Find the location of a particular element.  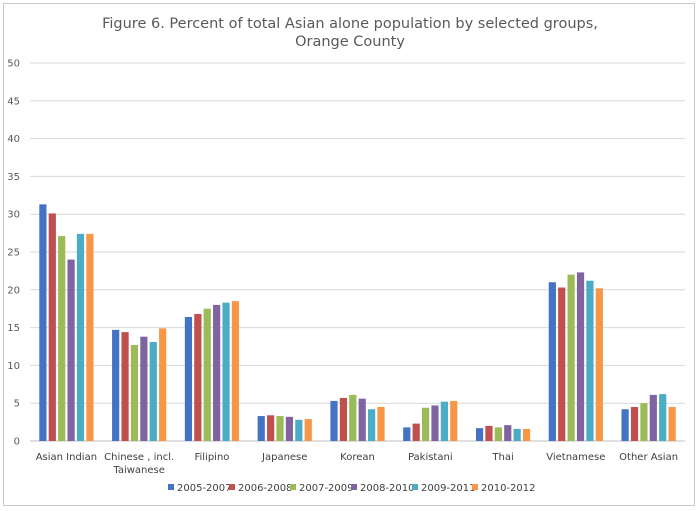

legend-swatch-2009-2011 is located at coordinates (415, 487).